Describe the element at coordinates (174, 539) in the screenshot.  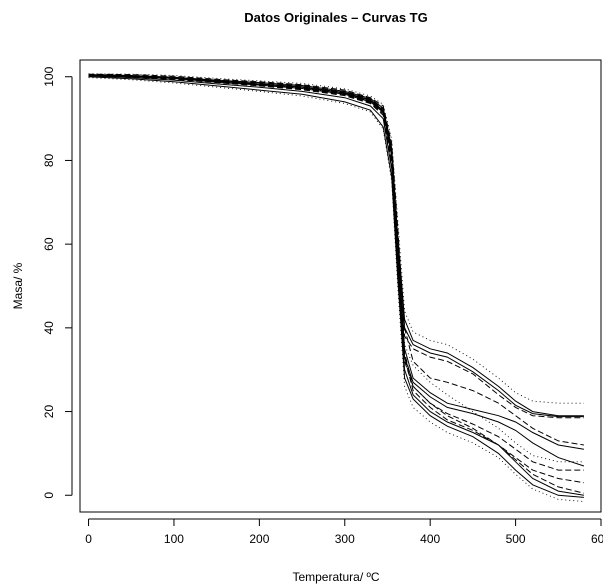
I see `x-tick-label-100: 100` at that location.